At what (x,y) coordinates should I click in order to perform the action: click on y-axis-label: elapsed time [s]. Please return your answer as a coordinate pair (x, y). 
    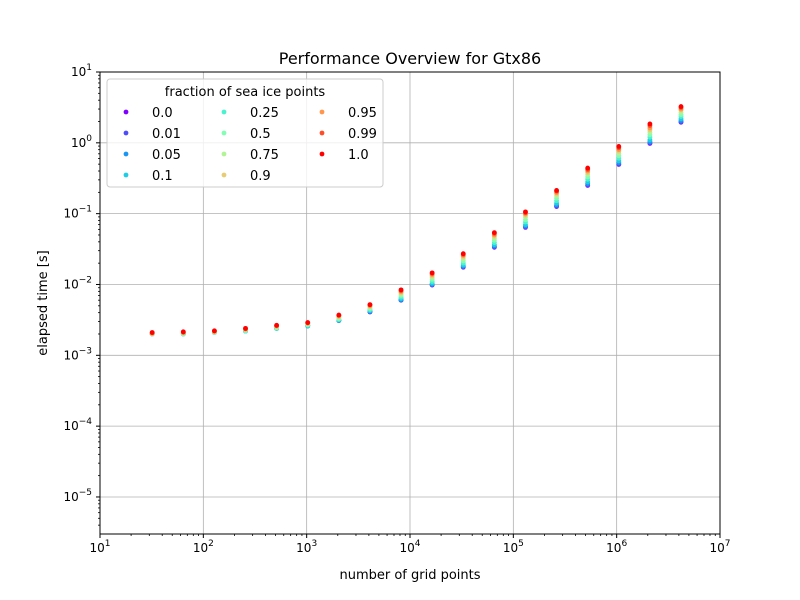
    Looking at the image, I should click on (43, 302).